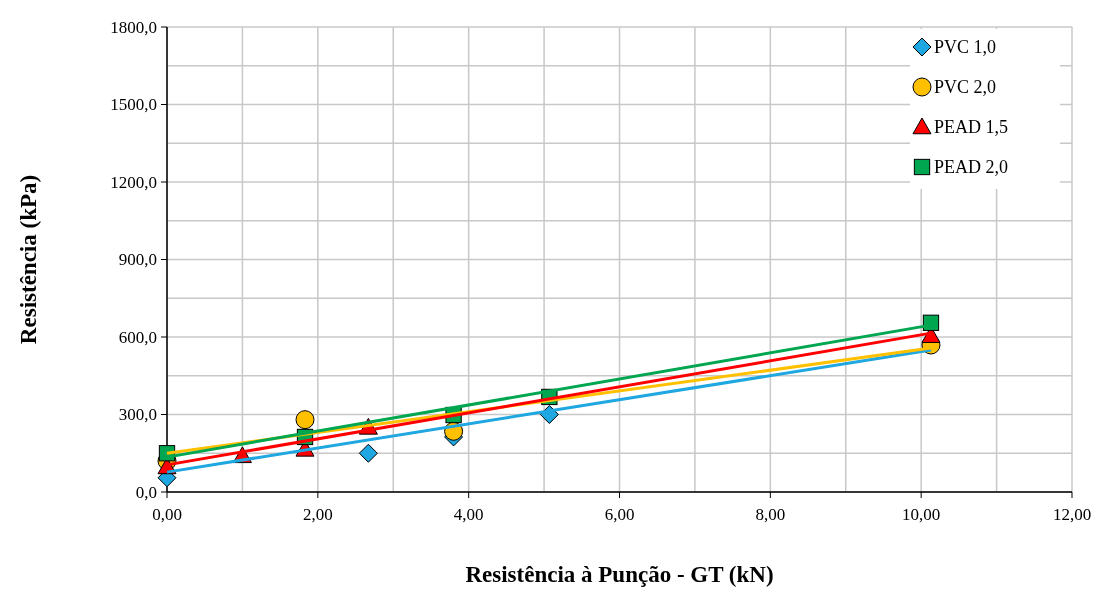 This screenshot has width=1104, height=594. I want to click on x-tick-label: 4,00, so click(468, 514).